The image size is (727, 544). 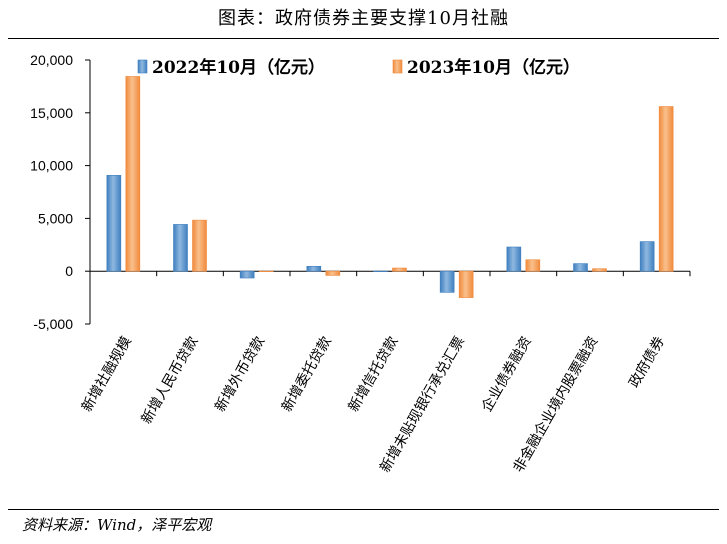 I want to click on category-label: 新增委托贷款, so click(x=307, y=374).